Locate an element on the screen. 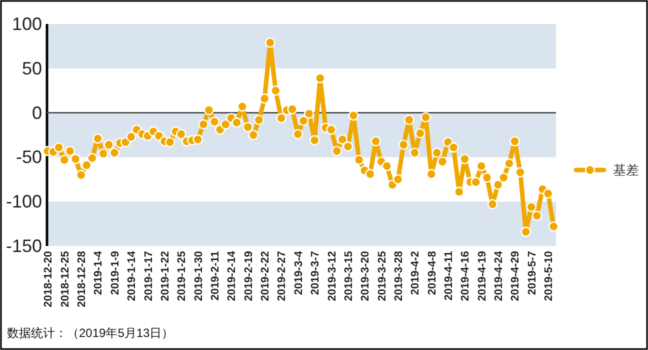 The image size is (648, 350). x-tick-label: 2019-4-29 is located at coordinates (516, 276).